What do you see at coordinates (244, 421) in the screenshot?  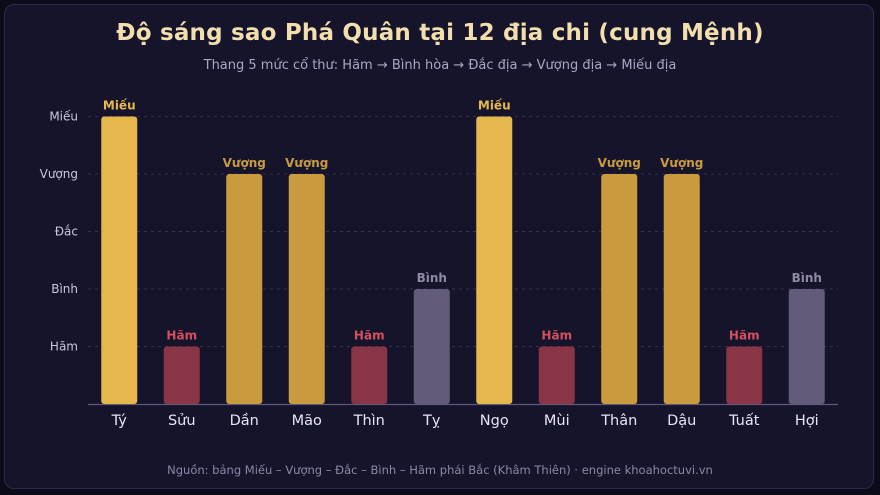 I see `x-tick-label: Dần` at bounding box center [244, 421].